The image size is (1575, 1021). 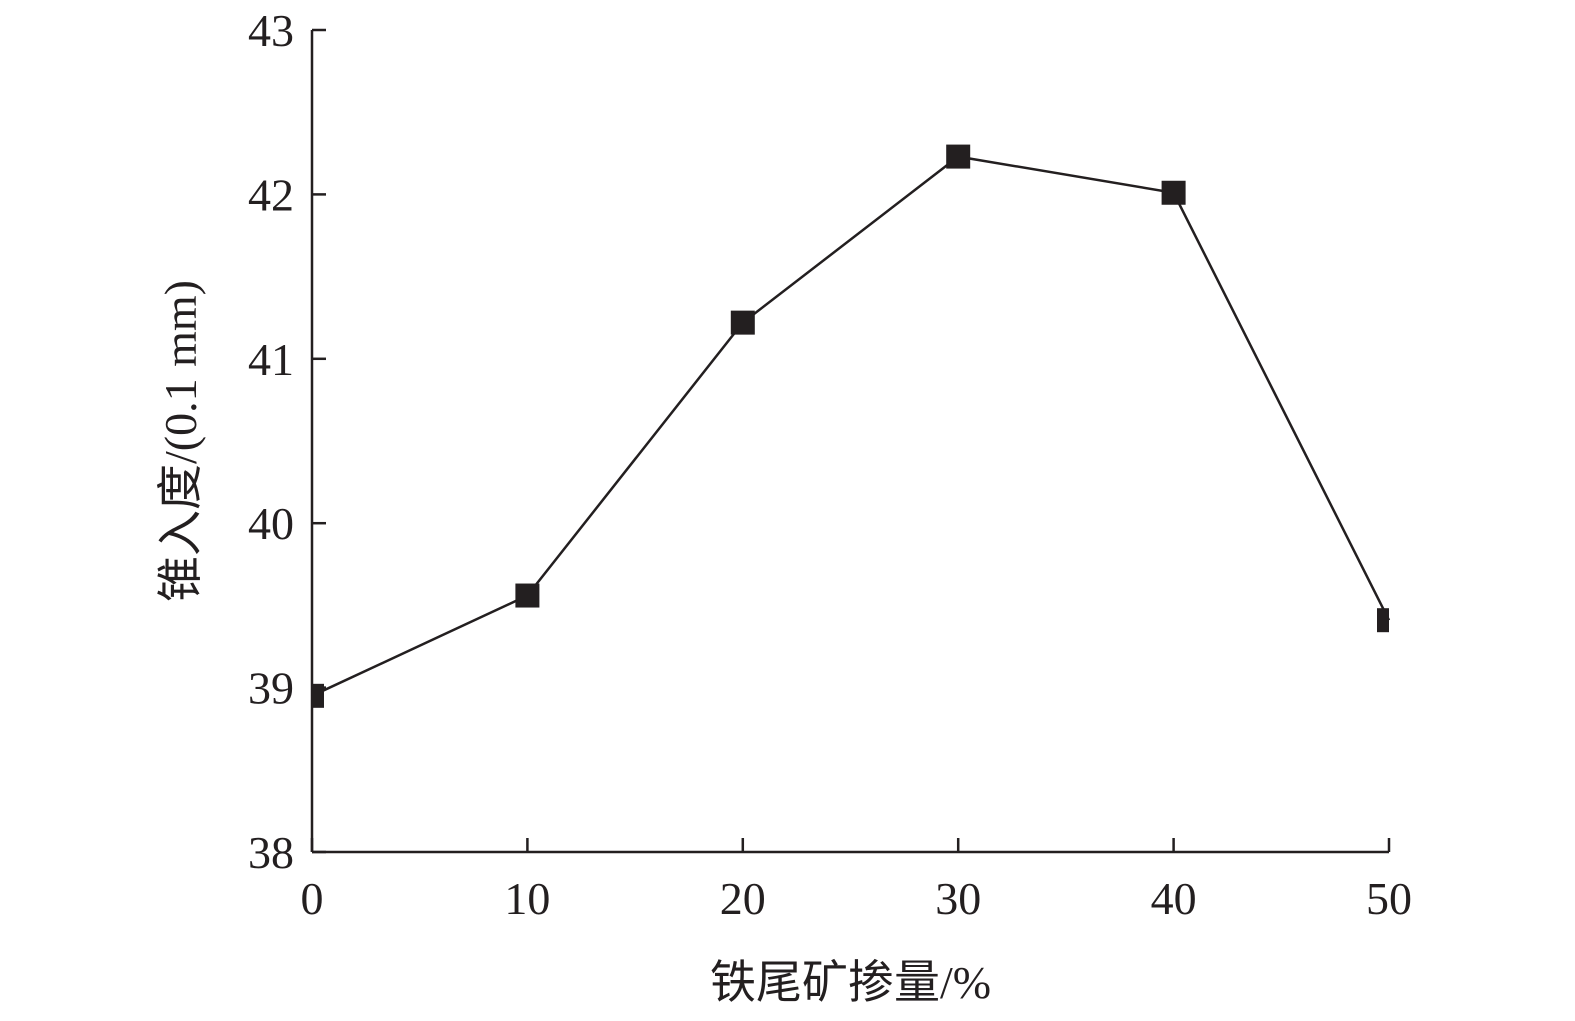 What do you see at coordinates (271, 852) in the screenshot?
I see `y-tick-label: 38` at bounding box center [271, 852].